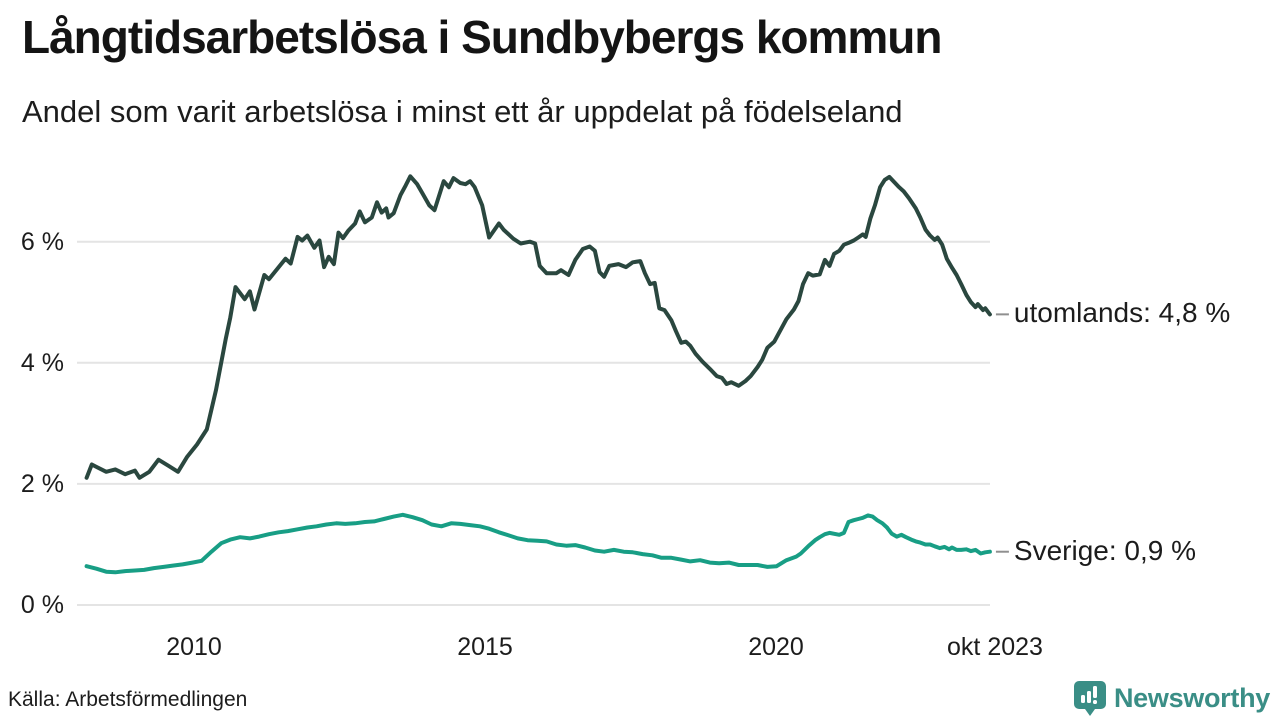 This screenshot has height=720, width=1280. I want to click on source-attribution: Källa: Arbetsförmedlingen, so click(128, 699).